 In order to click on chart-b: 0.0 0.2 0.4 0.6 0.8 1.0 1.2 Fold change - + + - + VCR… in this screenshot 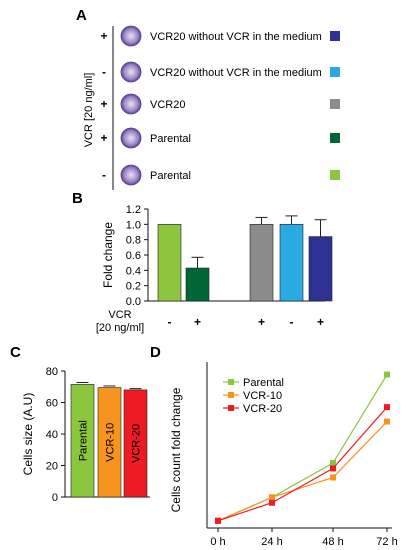, I will do `click(214, 269)`.